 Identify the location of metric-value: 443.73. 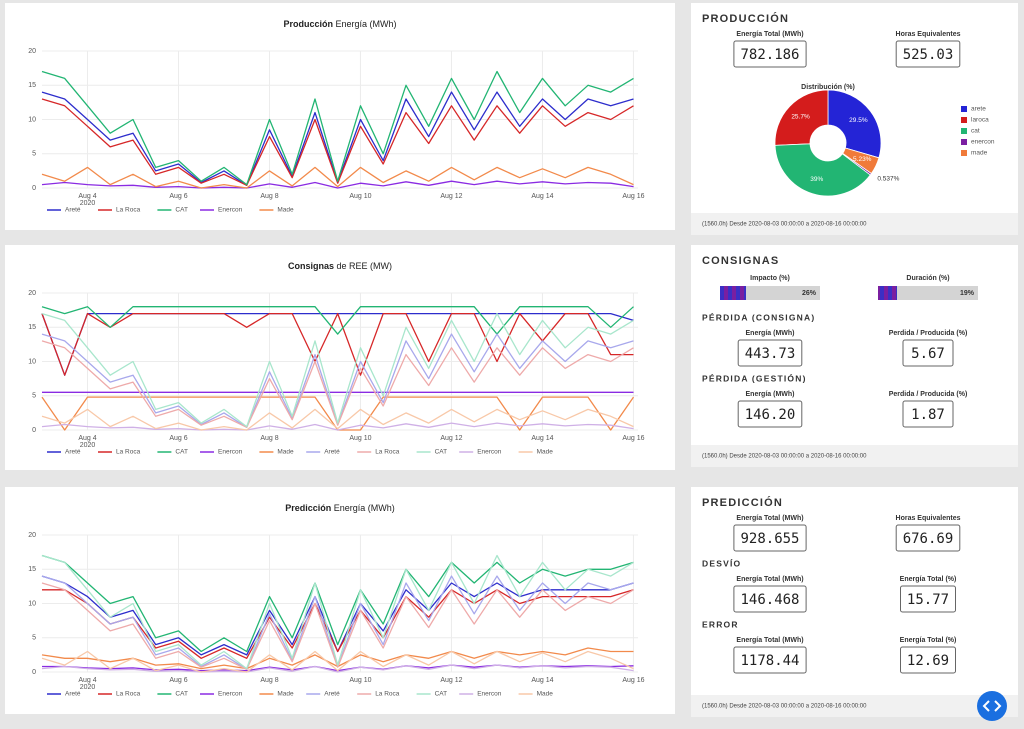
(770, 354).